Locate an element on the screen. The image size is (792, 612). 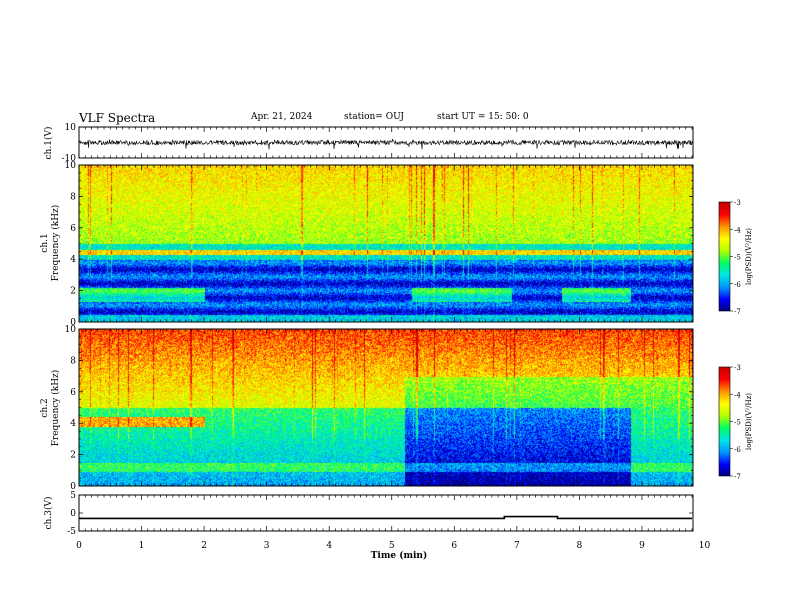
ch3-waveform-frame is located at coordinates (386, 513).